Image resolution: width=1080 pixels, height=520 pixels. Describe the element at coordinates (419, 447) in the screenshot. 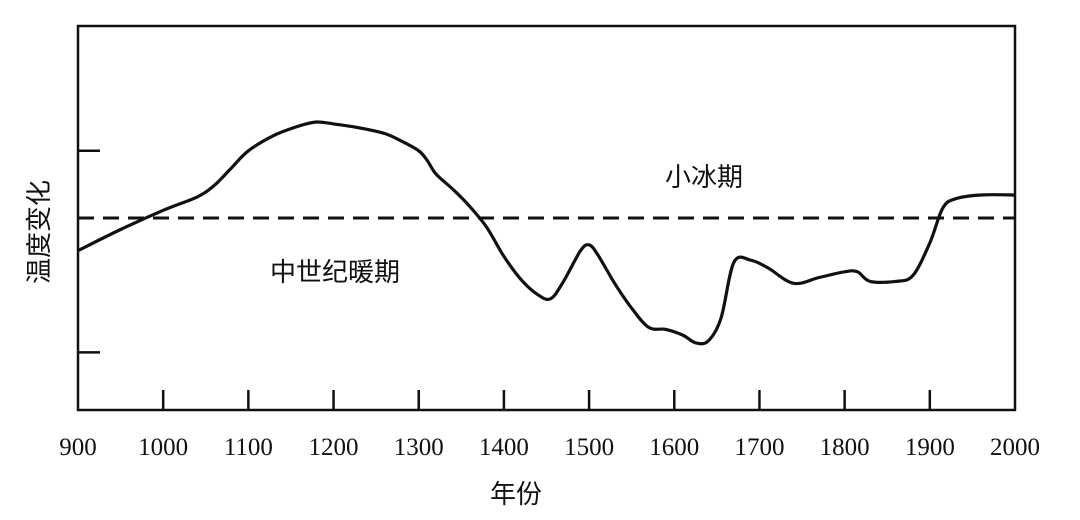

I see `x-tick-label: 1300` at that location.